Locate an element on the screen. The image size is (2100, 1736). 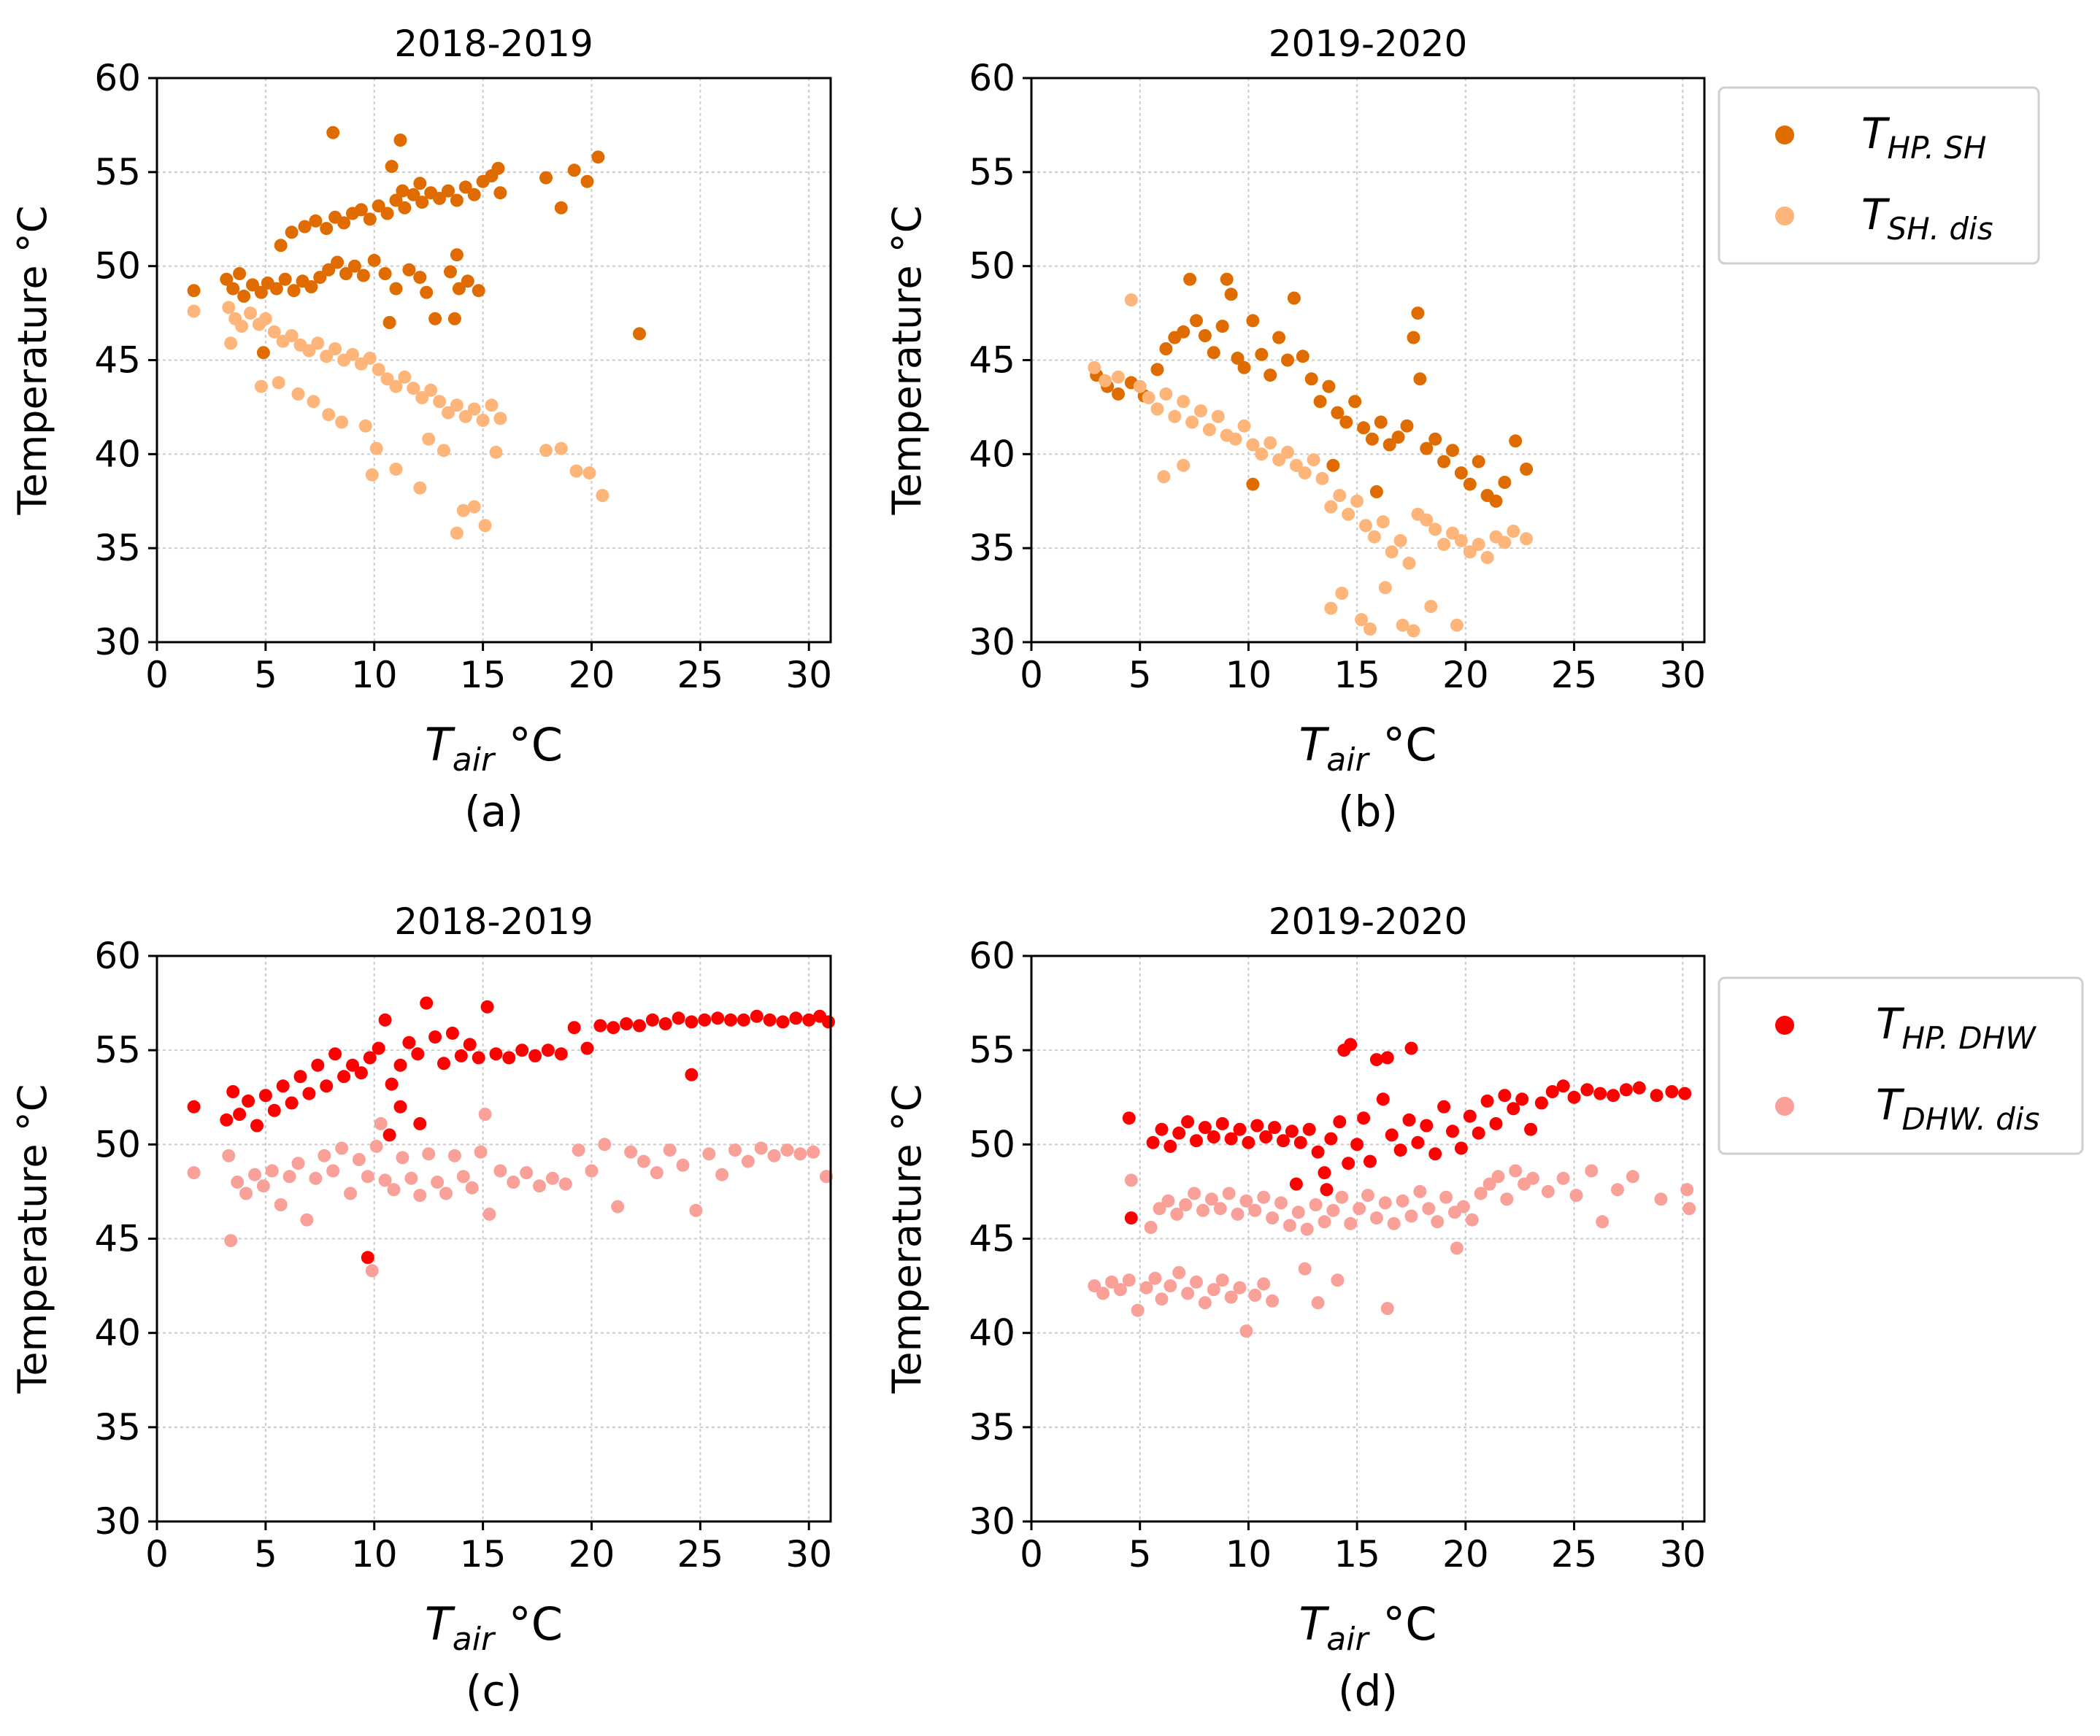
panel-a-ytick-label-40: 40 is located at coordinates (118, 454).